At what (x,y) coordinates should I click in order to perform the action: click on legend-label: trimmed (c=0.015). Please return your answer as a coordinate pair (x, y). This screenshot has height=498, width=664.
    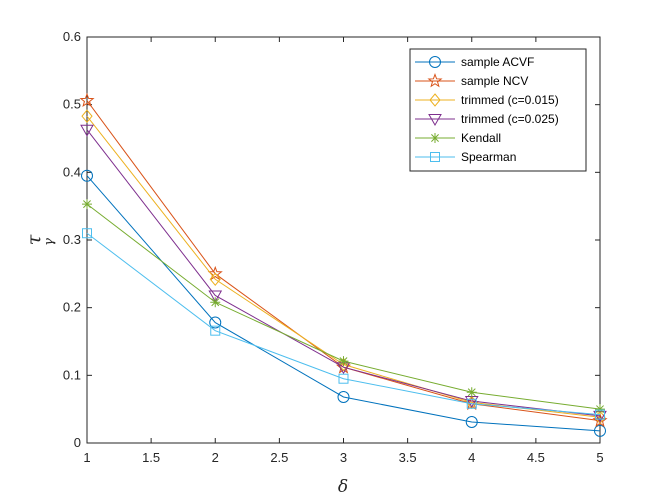
    Looking at the image, I should click on (510, 100).